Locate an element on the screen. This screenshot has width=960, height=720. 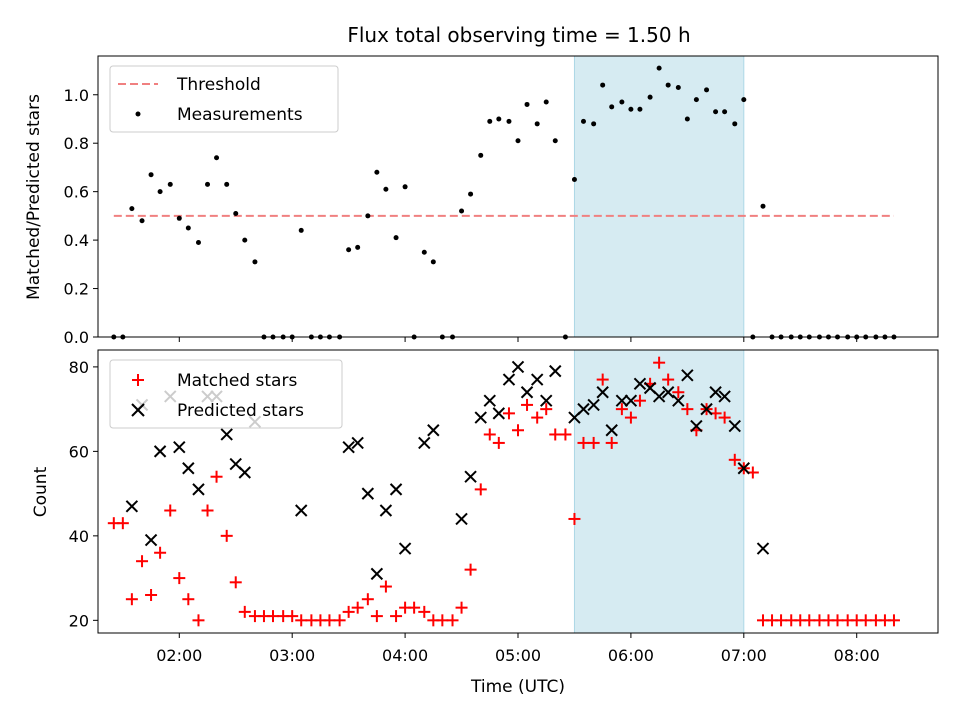
matched-legend-label: Matched stars is located at coordinates (237, 381).